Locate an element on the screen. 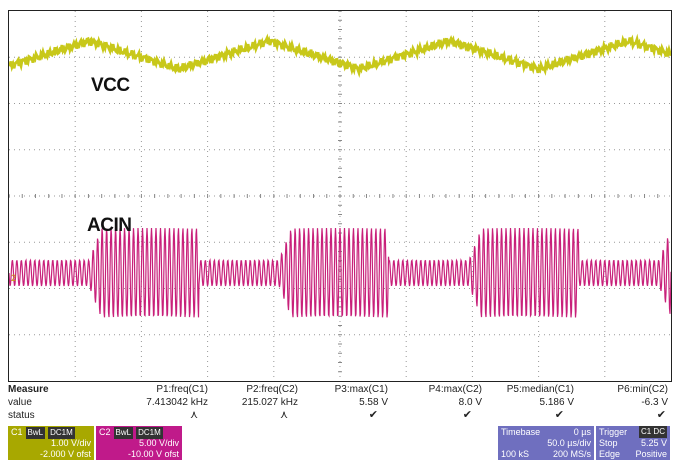 The image size is (675, 463). channel-1-name: C1 is located at coordinates (17, 432).